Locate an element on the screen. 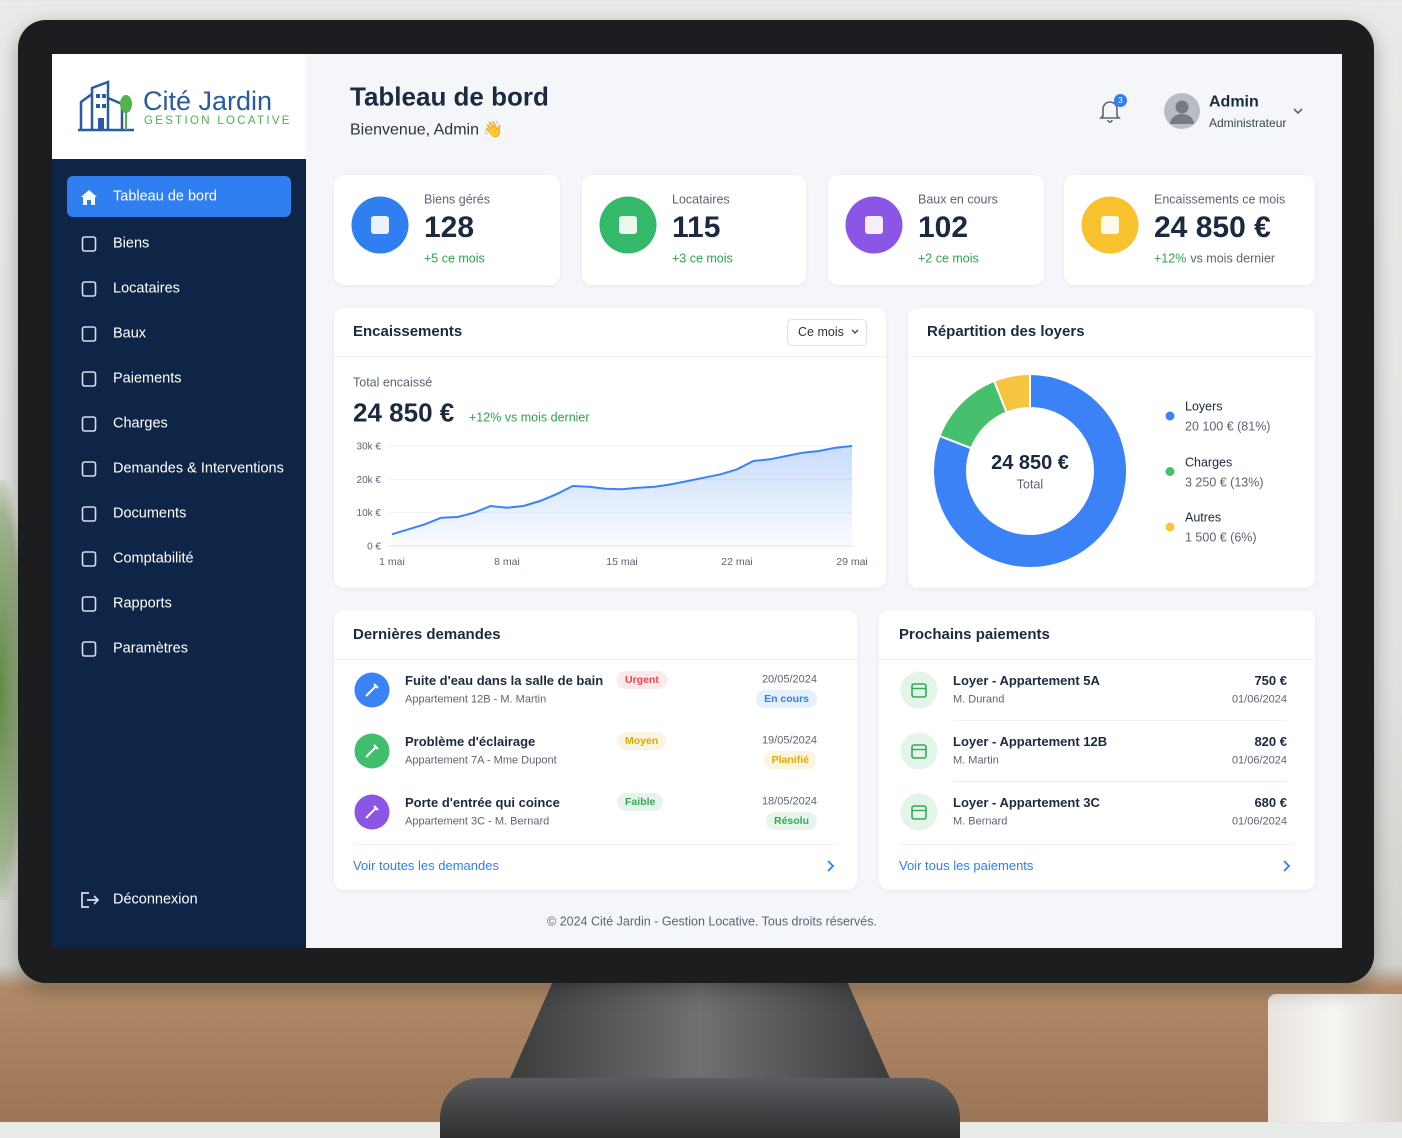  nav-item: Paramètres is located at coordinates (150, 648).